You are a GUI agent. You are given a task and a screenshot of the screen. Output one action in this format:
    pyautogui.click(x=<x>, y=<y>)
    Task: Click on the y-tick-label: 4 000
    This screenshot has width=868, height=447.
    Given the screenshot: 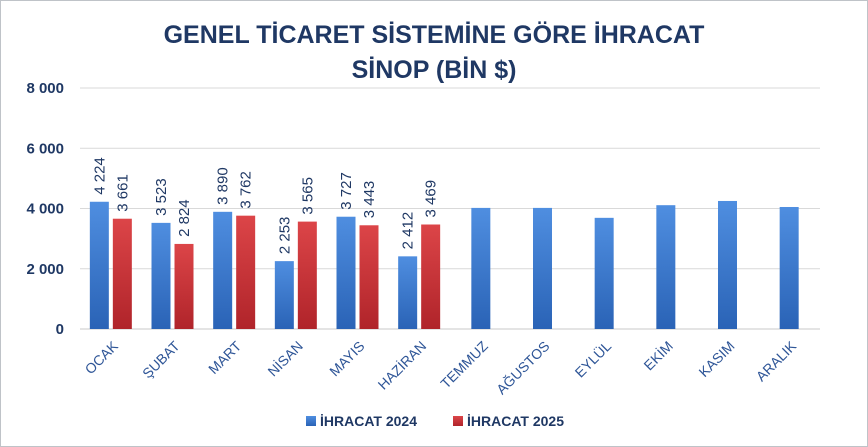 What is the action you would take?
    pyautogui.click(x=45, y=209)
    